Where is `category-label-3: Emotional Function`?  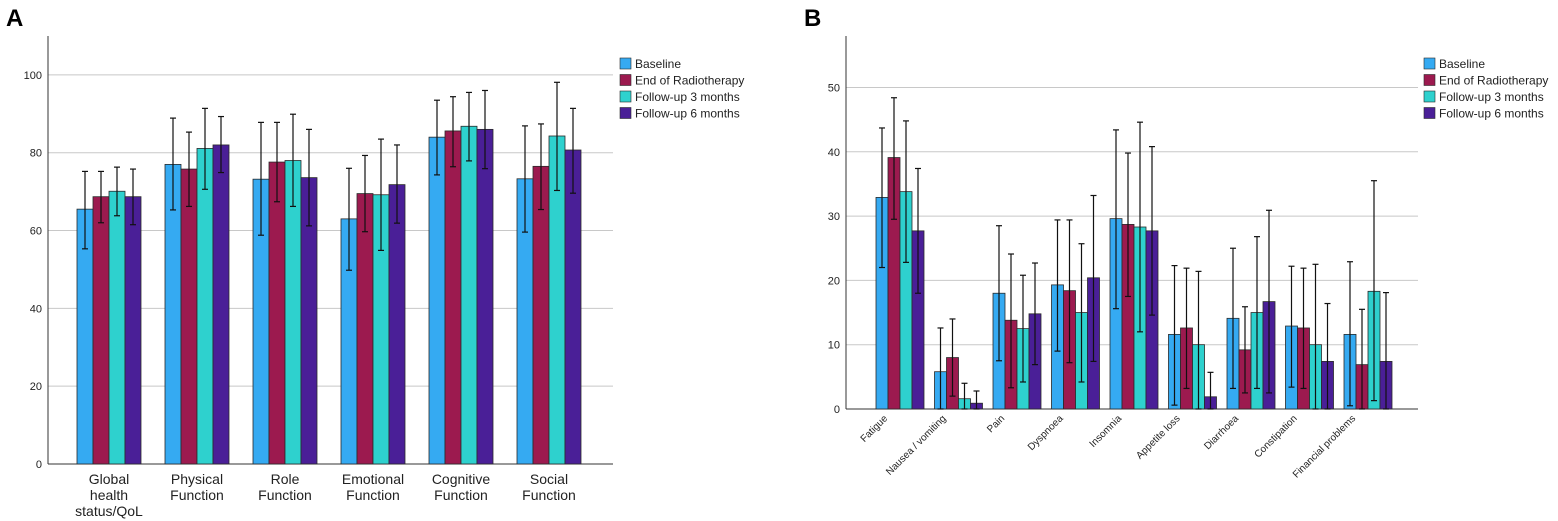 category-label-3: Emotional Function is located at coordinates (373, 487).